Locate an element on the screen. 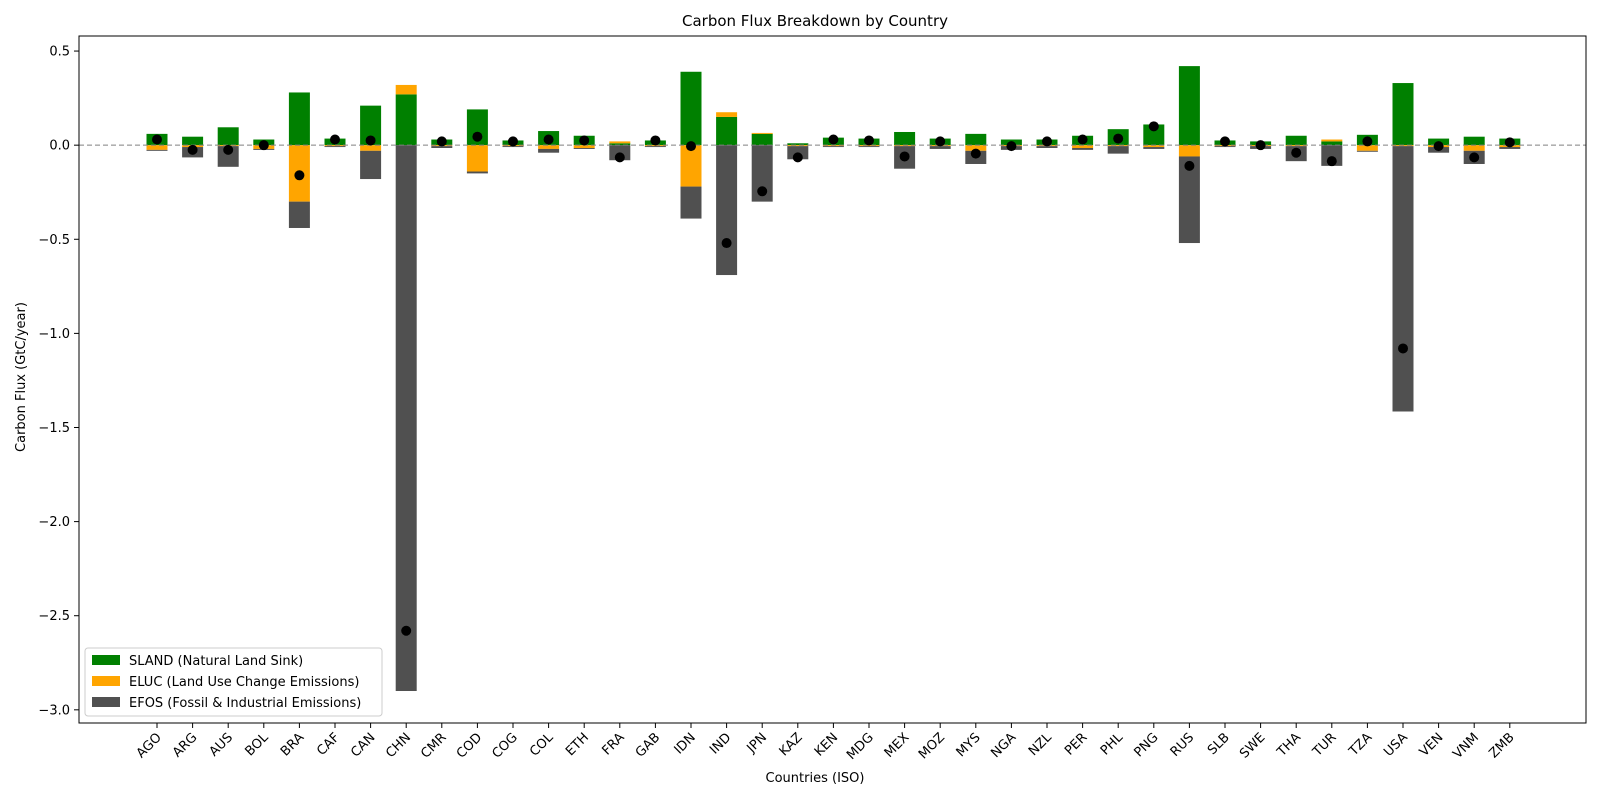  net-marker-per is located at coordinates (1082, 139).